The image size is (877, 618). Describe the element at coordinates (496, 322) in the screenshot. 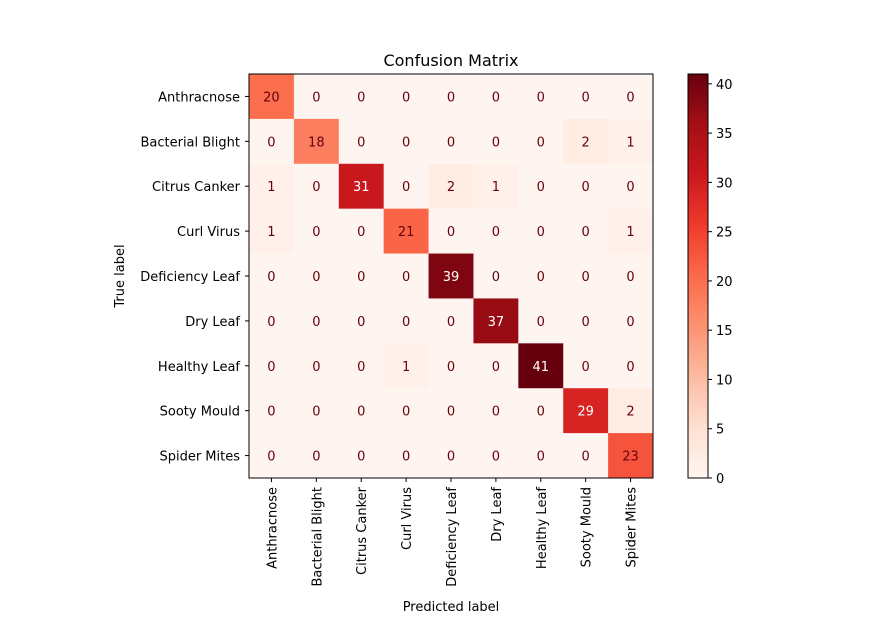

I see `cell-value-label: 37` at that location.